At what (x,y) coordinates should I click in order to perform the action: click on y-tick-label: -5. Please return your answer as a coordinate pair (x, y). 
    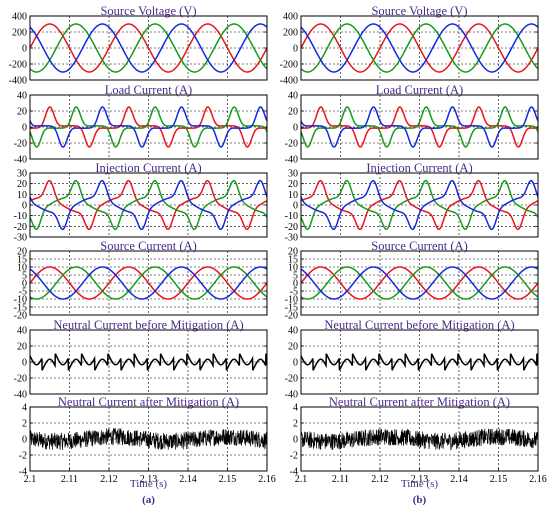
    Looking at the image, I should click on (23, 292).